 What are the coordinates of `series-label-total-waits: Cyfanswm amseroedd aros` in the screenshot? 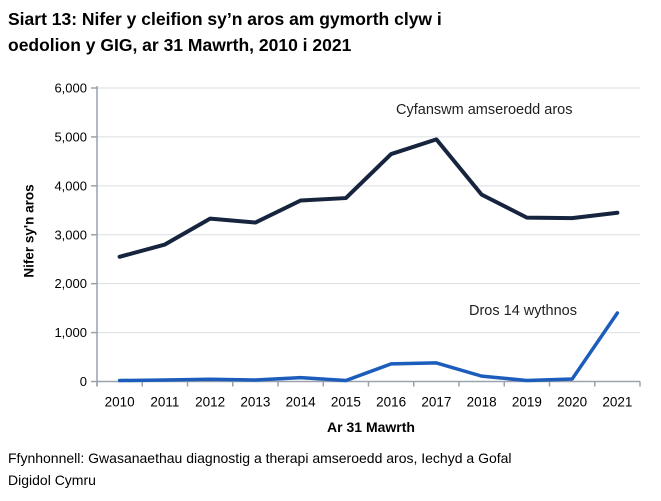 It's located at (484, 110).